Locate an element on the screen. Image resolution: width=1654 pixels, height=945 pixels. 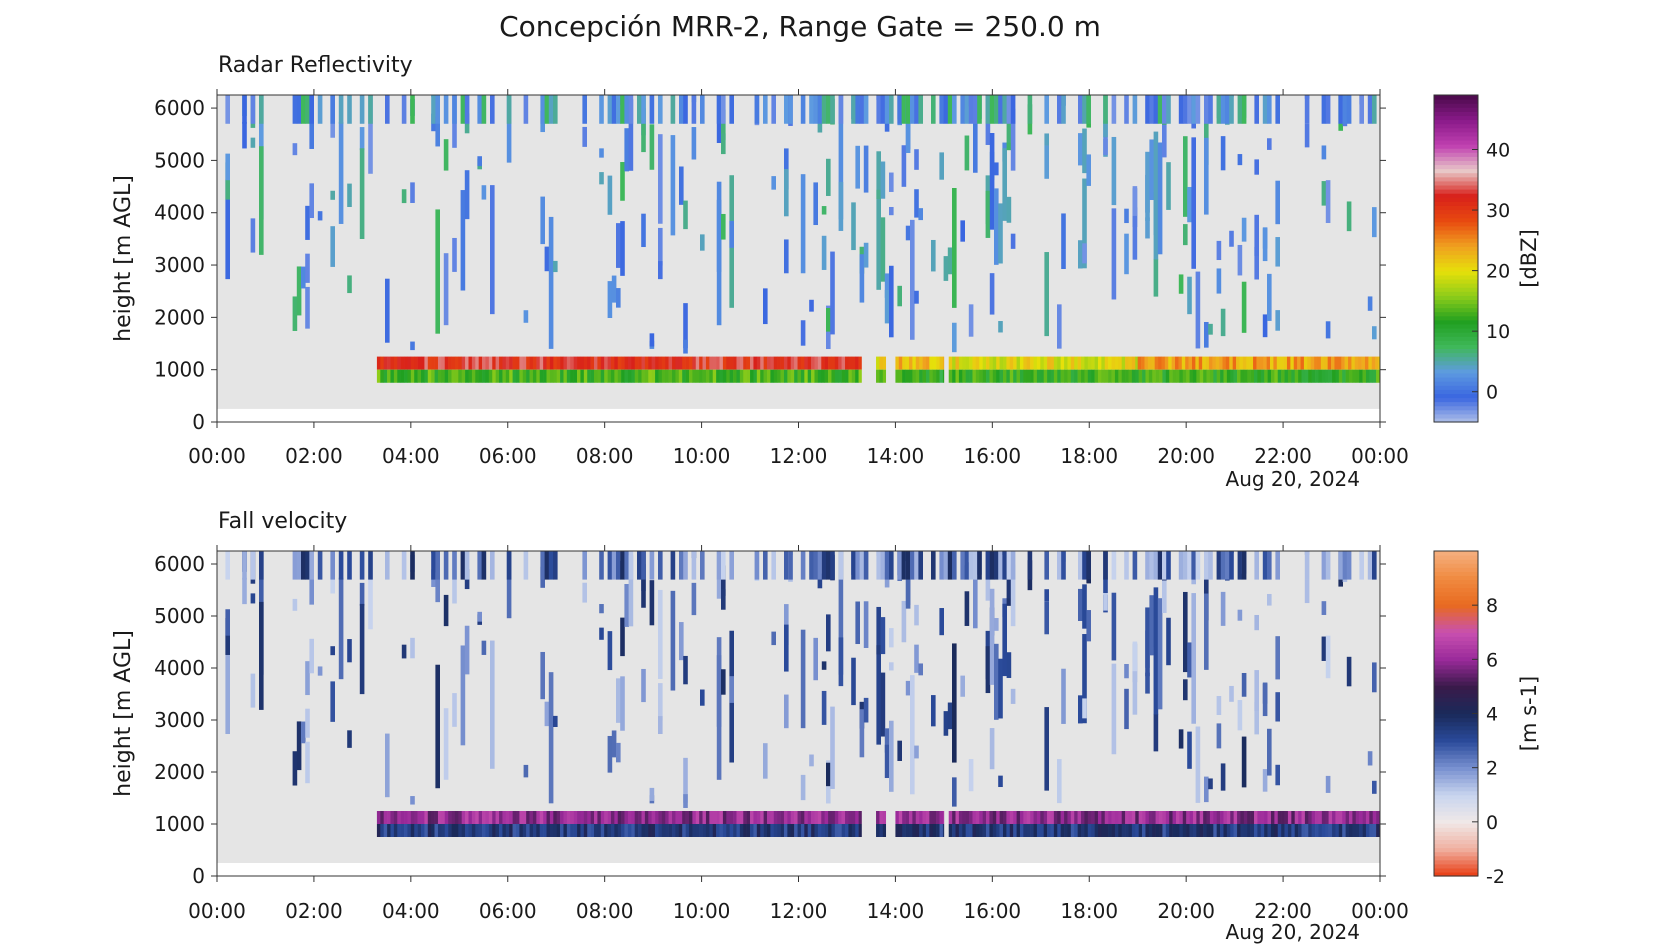
figure-title: Concepción MRR-2, Range Gate = 250.0 m is located at coordinates (800, 26).